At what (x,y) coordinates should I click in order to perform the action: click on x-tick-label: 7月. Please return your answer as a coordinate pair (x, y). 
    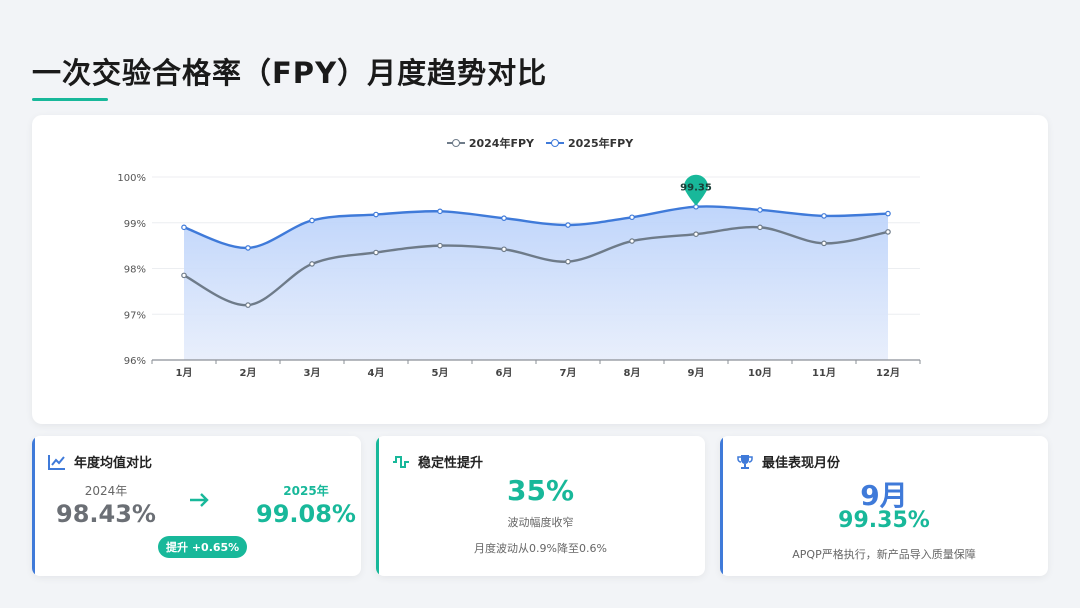
    Looking at the image, I should click on (568, 373).